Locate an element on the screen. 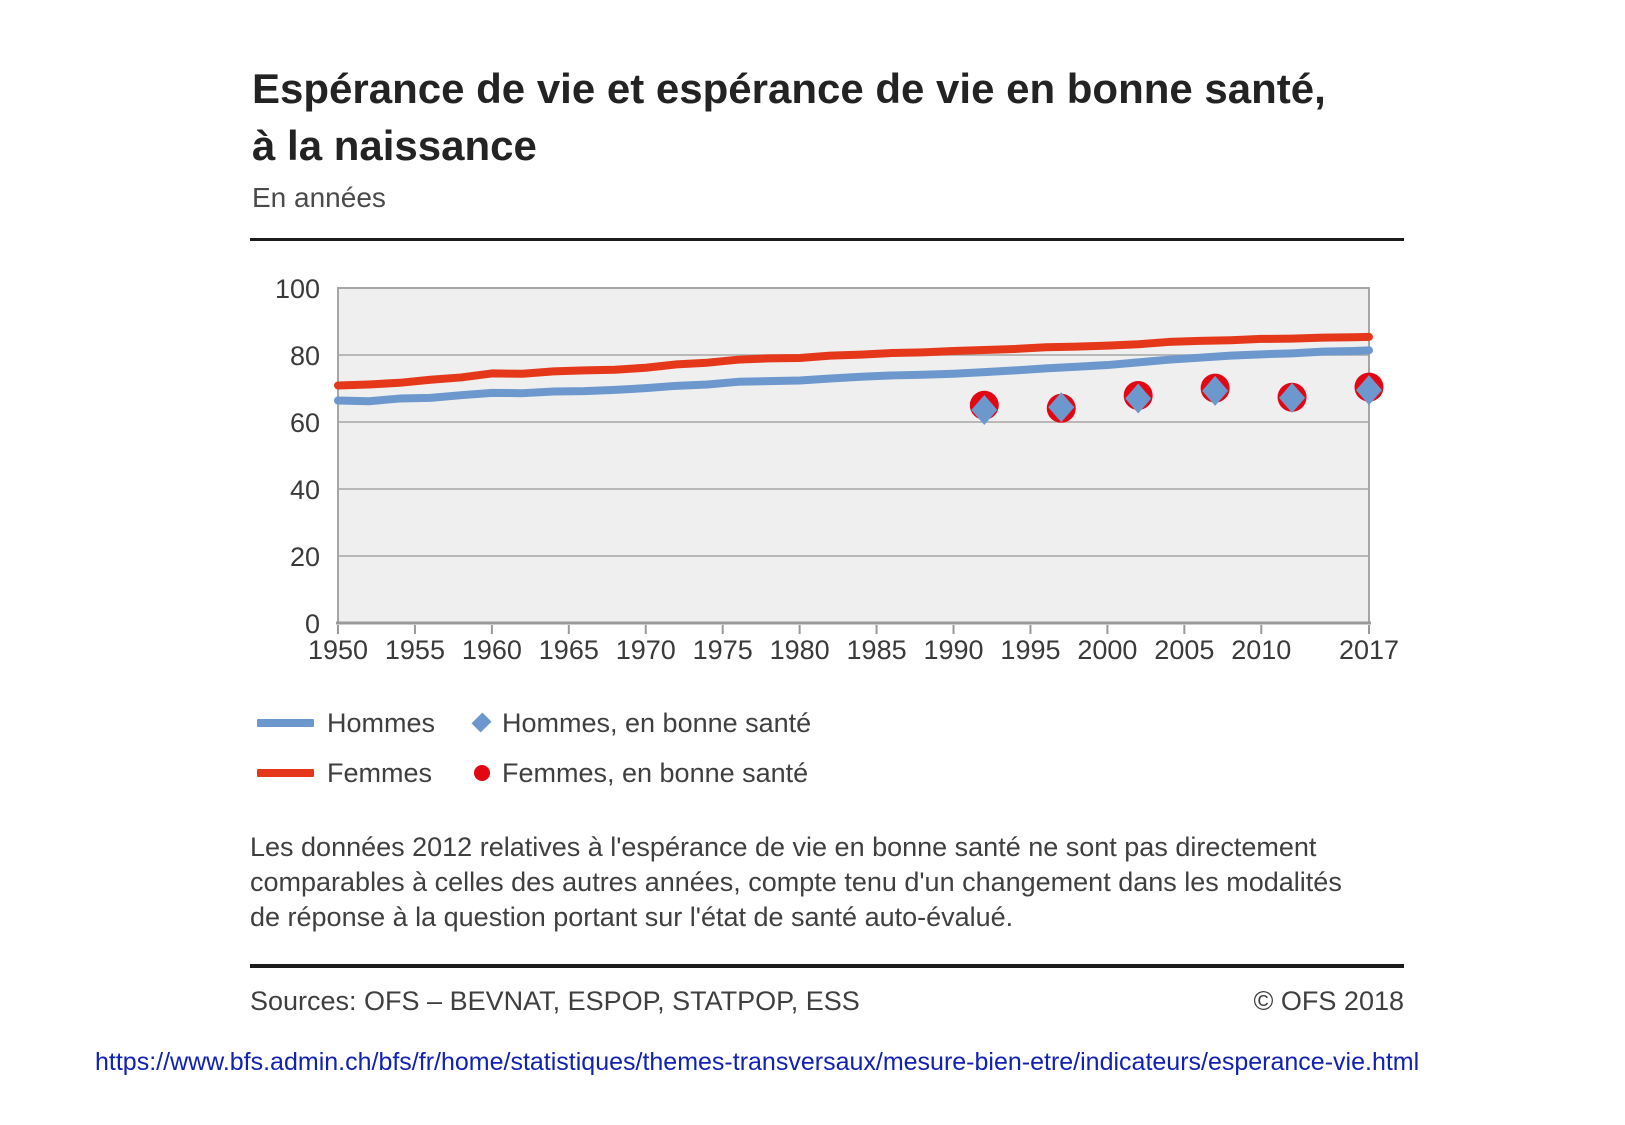  hommes-line-swatch is located at coordinates (285, 723).